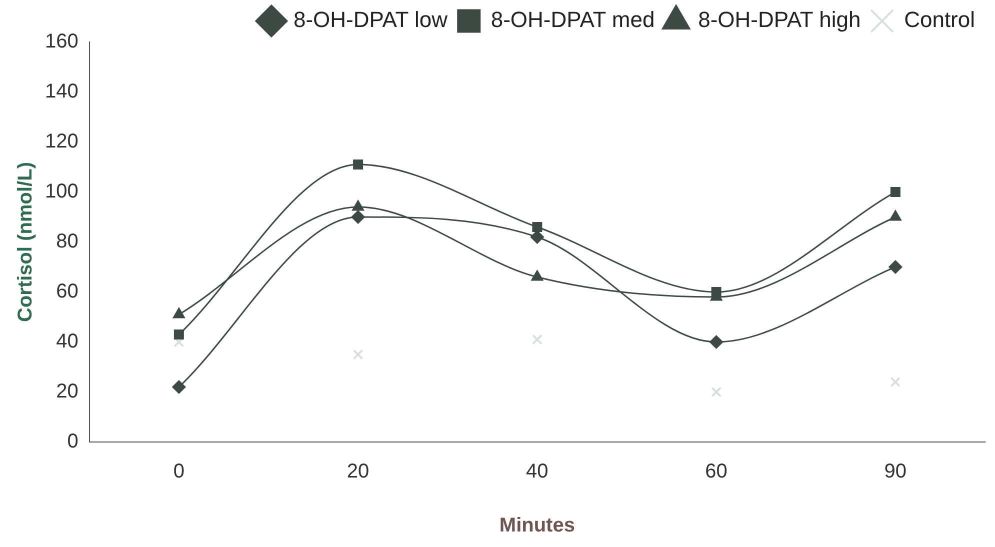  What do you see at coordinates (716, 471) in the screenshot?
I see `x-tick-label: 60` at bounding box center [716, 471].